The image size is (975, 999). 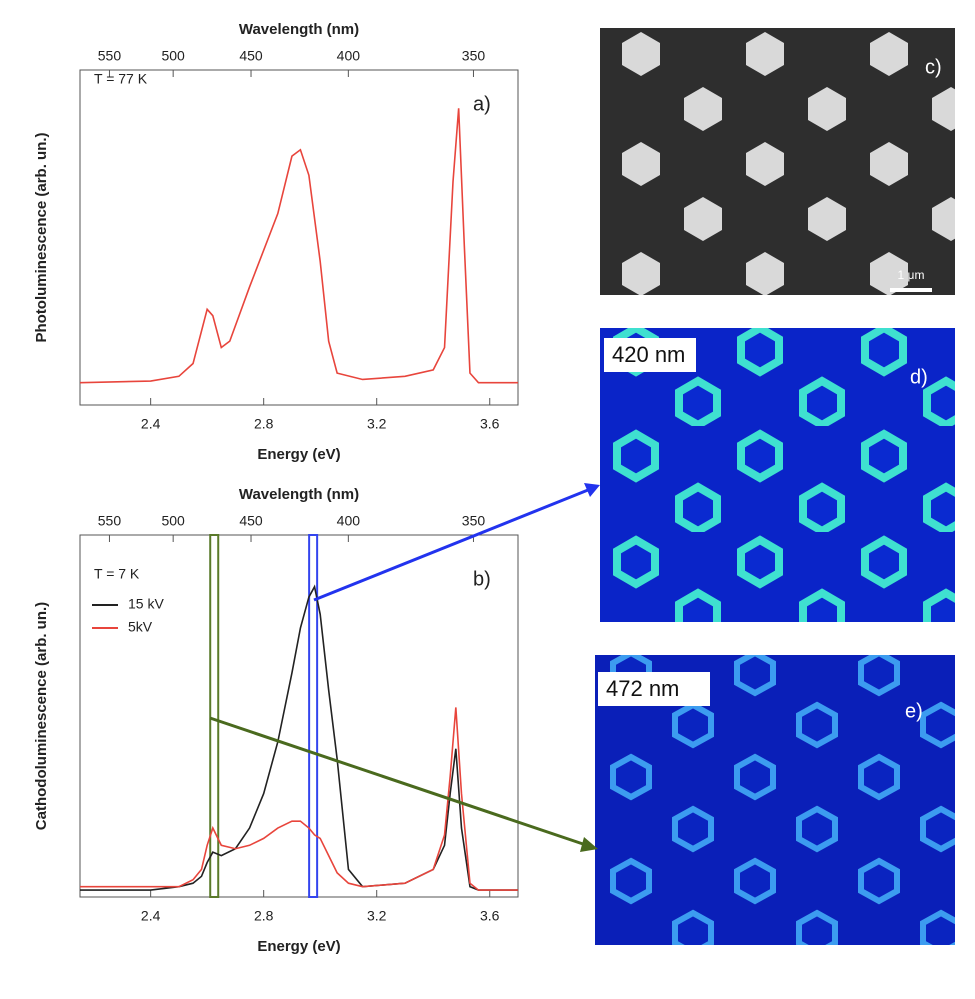 What do you see at coordinates (911, 275) in the screenshot?
I see `scale-bar-label: 1 μm` at bounding box center [911, 275].